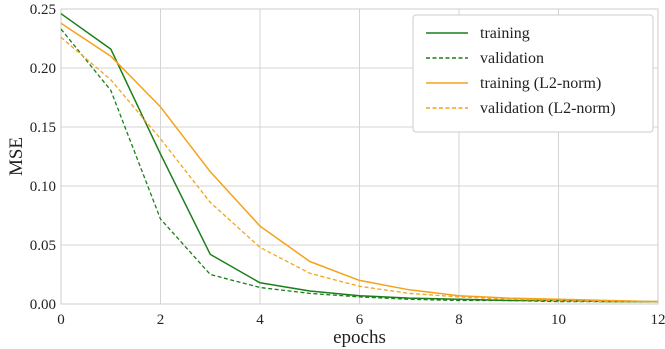 The height and width of the screenshot is (349, 665). What do you see at coordinates (459, 320) in the screenshot?
I see `x-tick-label: 8` at bounding box center [459, 320].